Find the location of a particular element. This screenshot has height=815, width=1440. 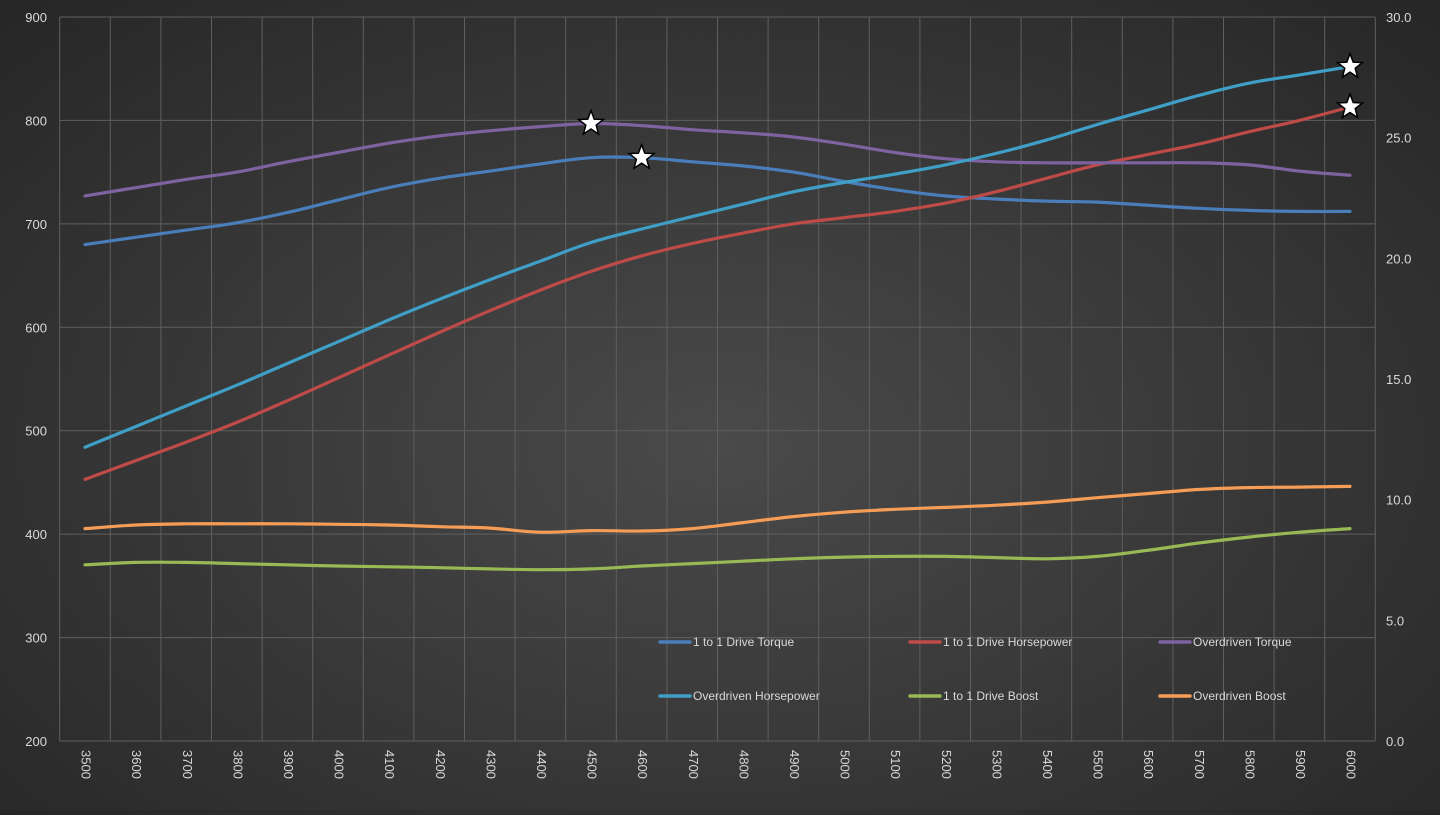

legend-label: 1 to 1 Drive Torque is located at coordinates (743, 642).